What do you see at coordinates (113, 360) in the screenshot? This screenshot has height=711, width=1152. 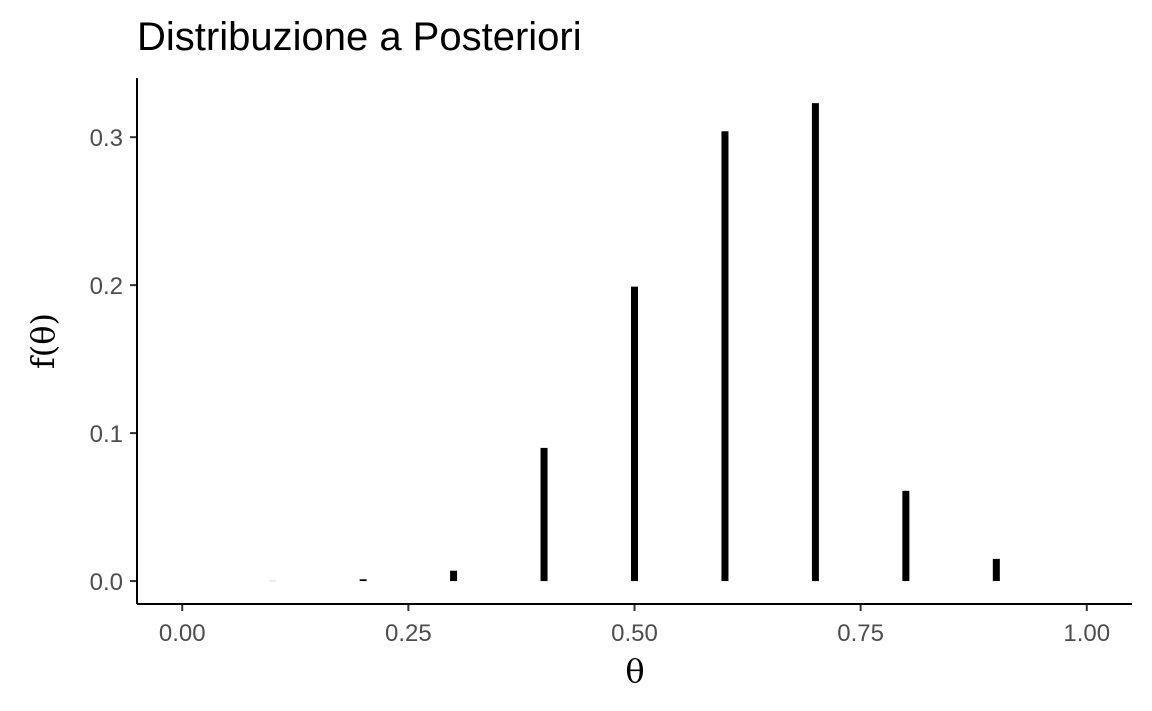 I see `y-axis-ticks: 0.0 0.1 0.2 0.3` at bounding box center [113, 360].